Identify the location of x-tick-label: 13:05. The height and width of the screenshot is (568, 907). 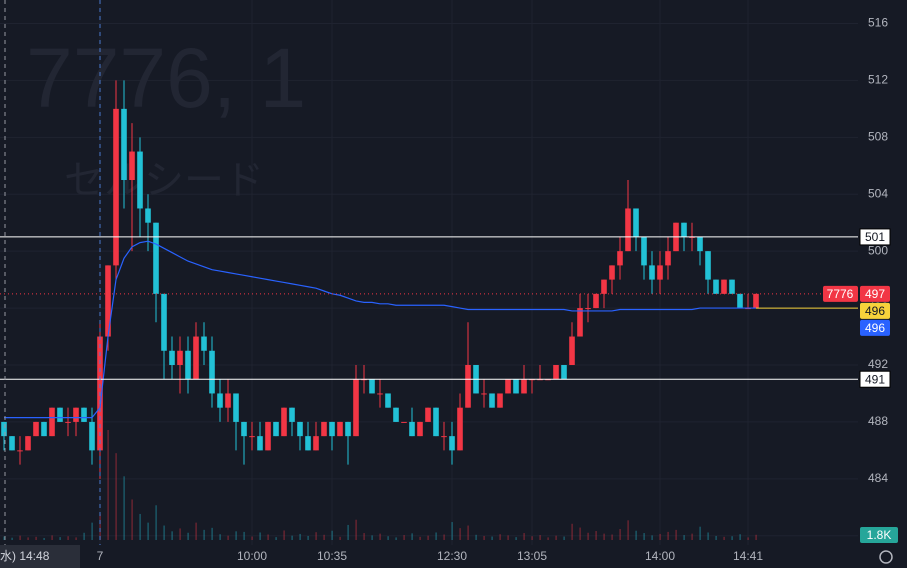
(532, 556).